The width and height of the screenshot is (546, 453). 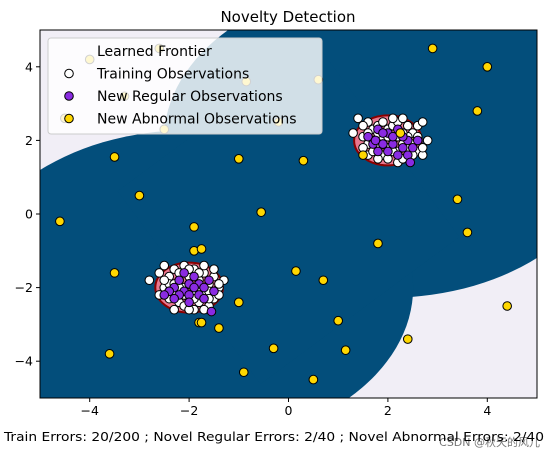 I want to click on y-tick-label: −2, so click(x=24, y=287).